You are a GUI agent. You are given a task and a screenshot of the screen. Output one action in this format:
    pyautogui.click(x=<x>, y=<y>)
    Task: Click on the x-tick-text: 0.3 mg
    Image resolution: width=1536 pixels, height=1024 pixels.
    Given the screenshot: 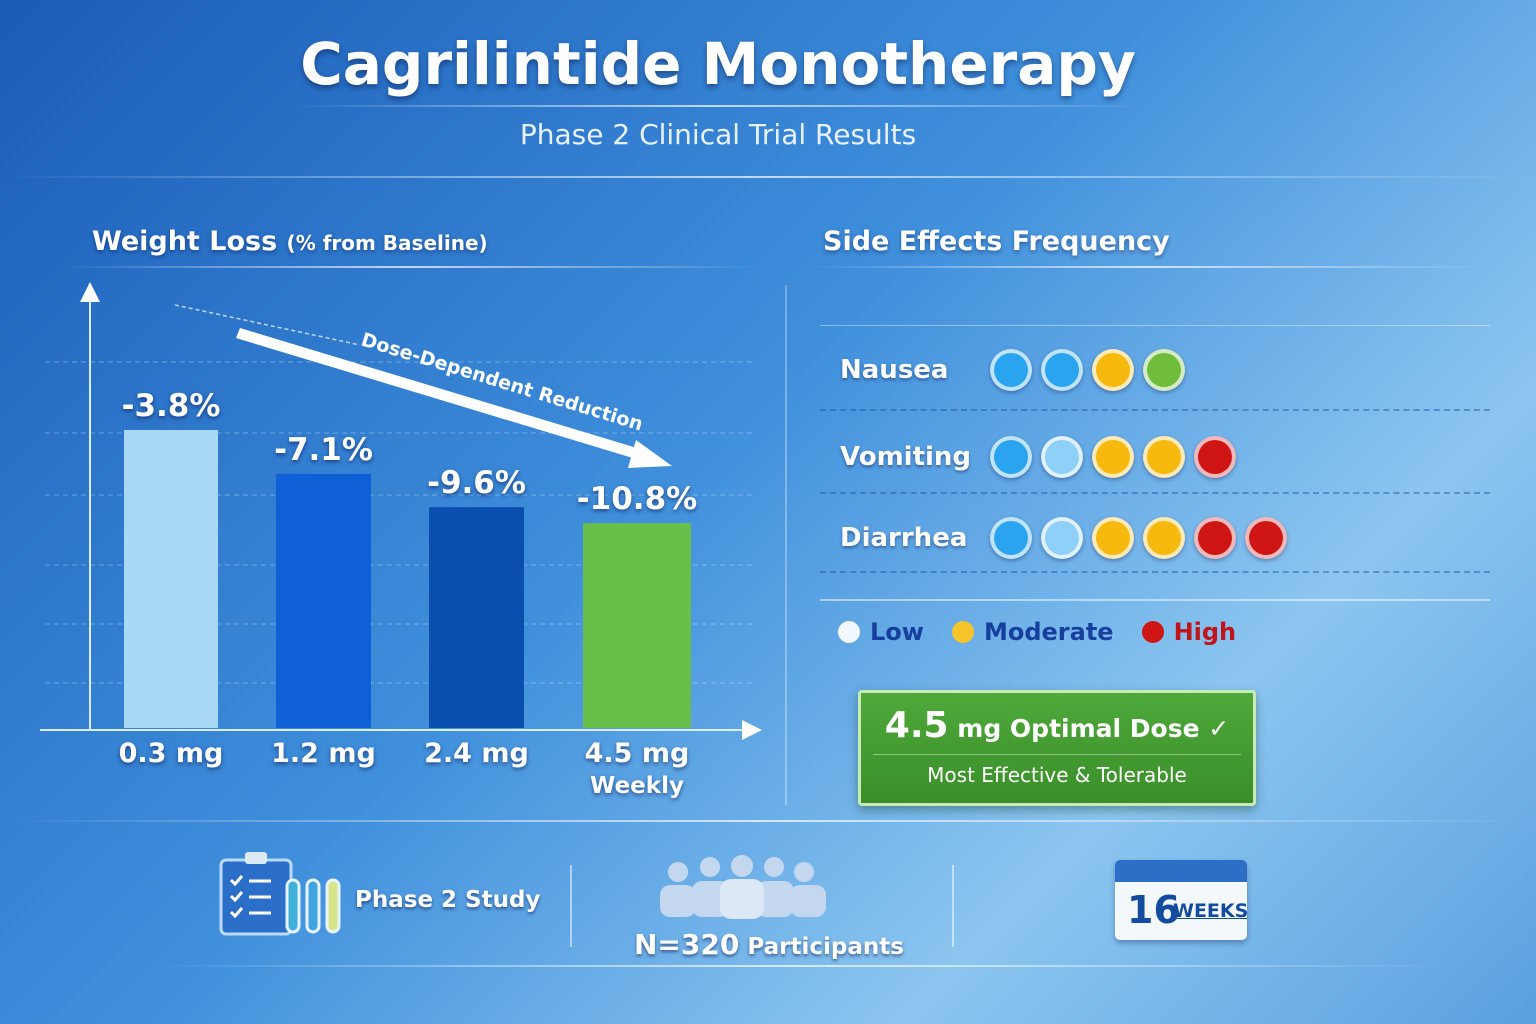 What is the action you would take?
    pyautogui.click(x=171, y=753)
    